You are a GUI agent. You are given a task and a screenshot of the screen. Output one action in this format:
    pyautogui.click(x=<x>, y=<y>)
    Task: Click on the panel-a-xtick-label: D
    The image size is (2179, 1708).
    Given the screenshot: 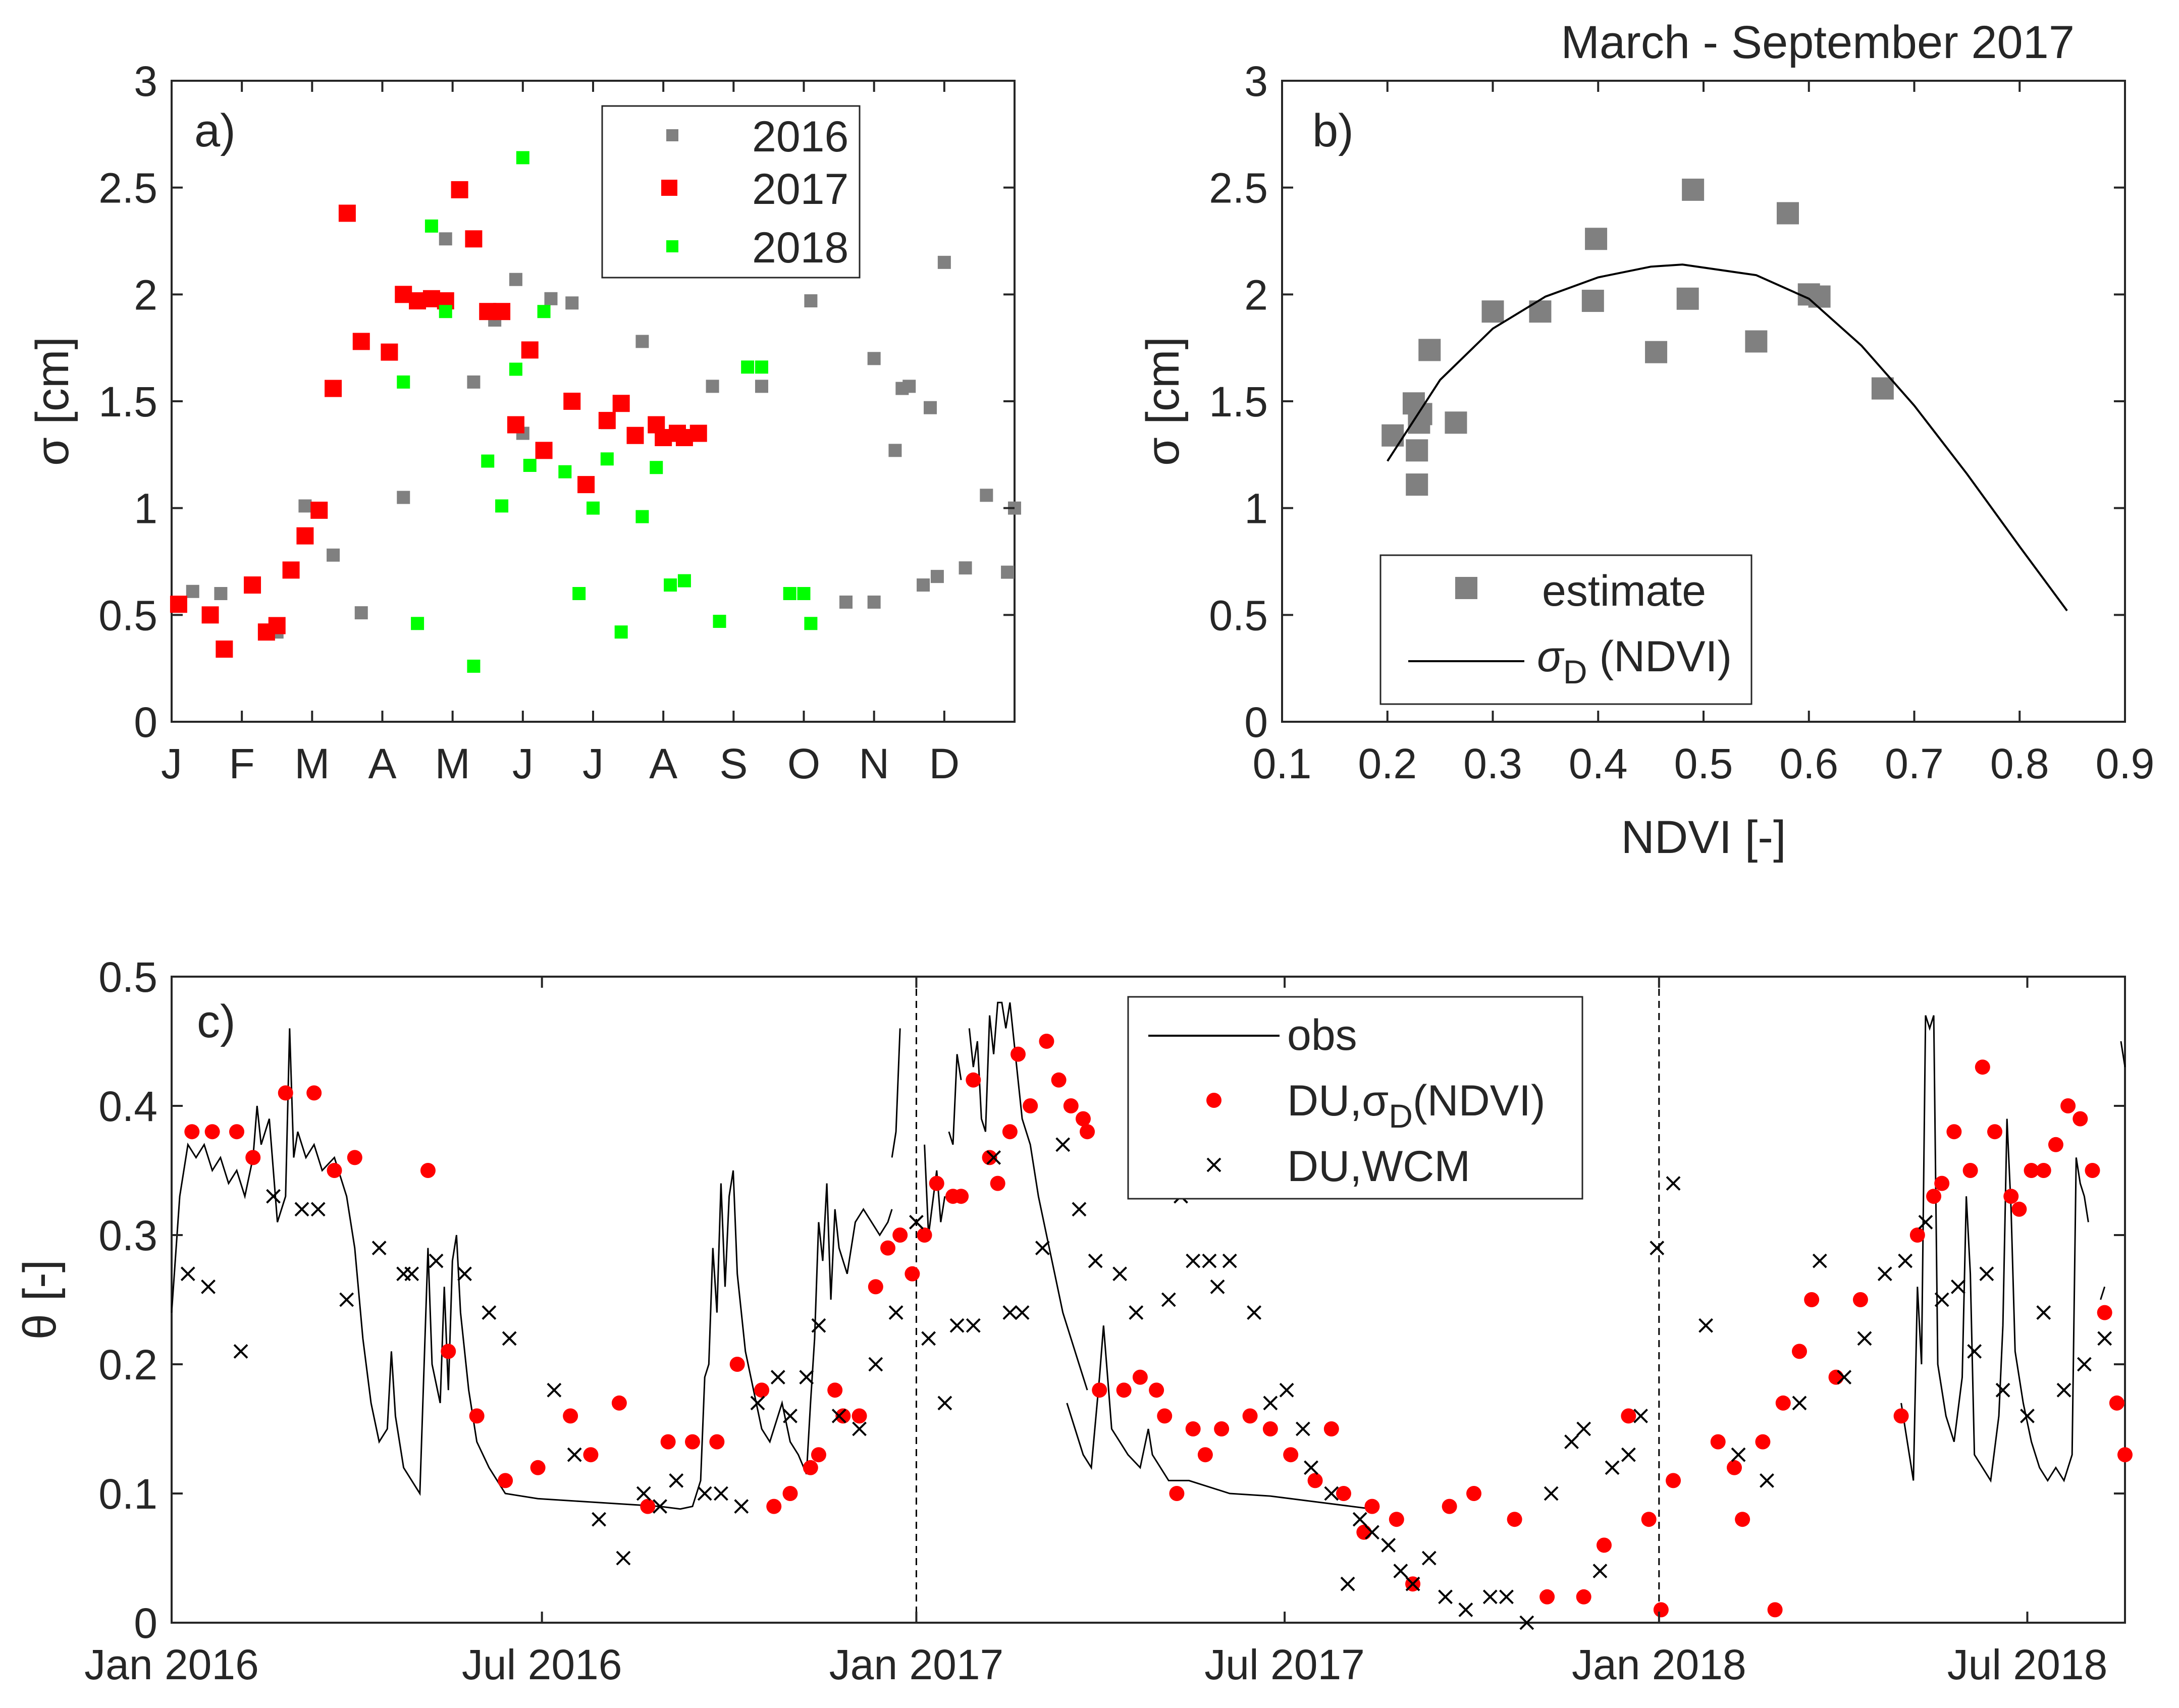 What is the action you would take?
    pyautogui.click(x=944, y=763)
    